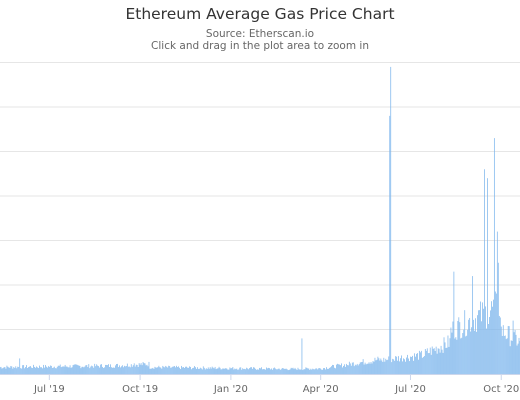 Image resolution: width=520 pixels, height=400 pixels. What do you see at coordinates (321, 389) in the screenshot?
I see `x-tick-label: Apr '20` at bounding box center [321, 389].